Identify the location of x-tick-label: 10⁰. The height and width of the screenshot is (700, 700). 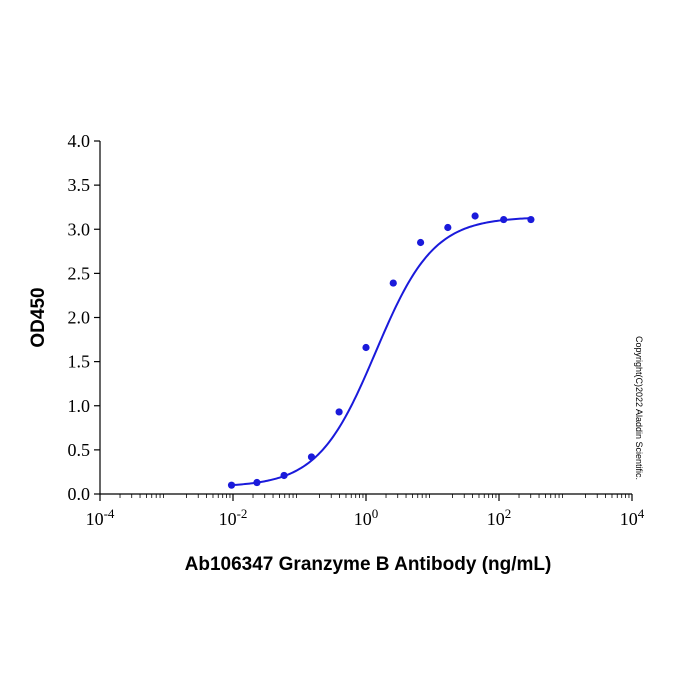
(366, 517).